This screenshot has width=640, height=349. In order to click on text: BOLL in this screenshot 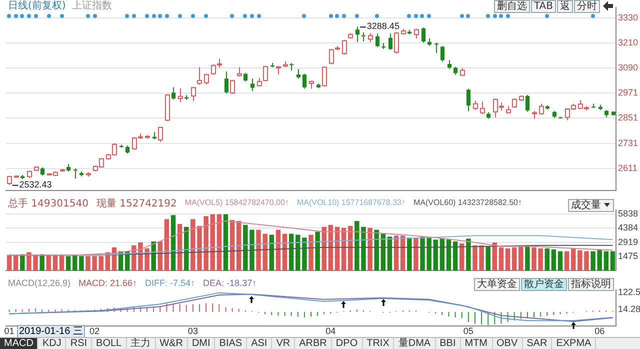, I will do `click(109, 343)`.